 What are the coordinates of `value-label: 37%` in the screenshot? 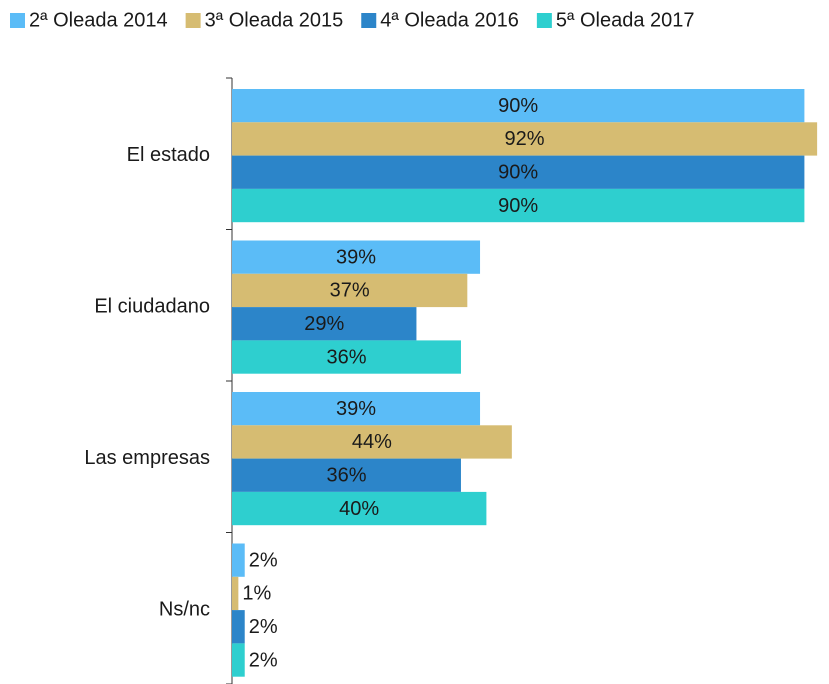 It's located at (350, 291).